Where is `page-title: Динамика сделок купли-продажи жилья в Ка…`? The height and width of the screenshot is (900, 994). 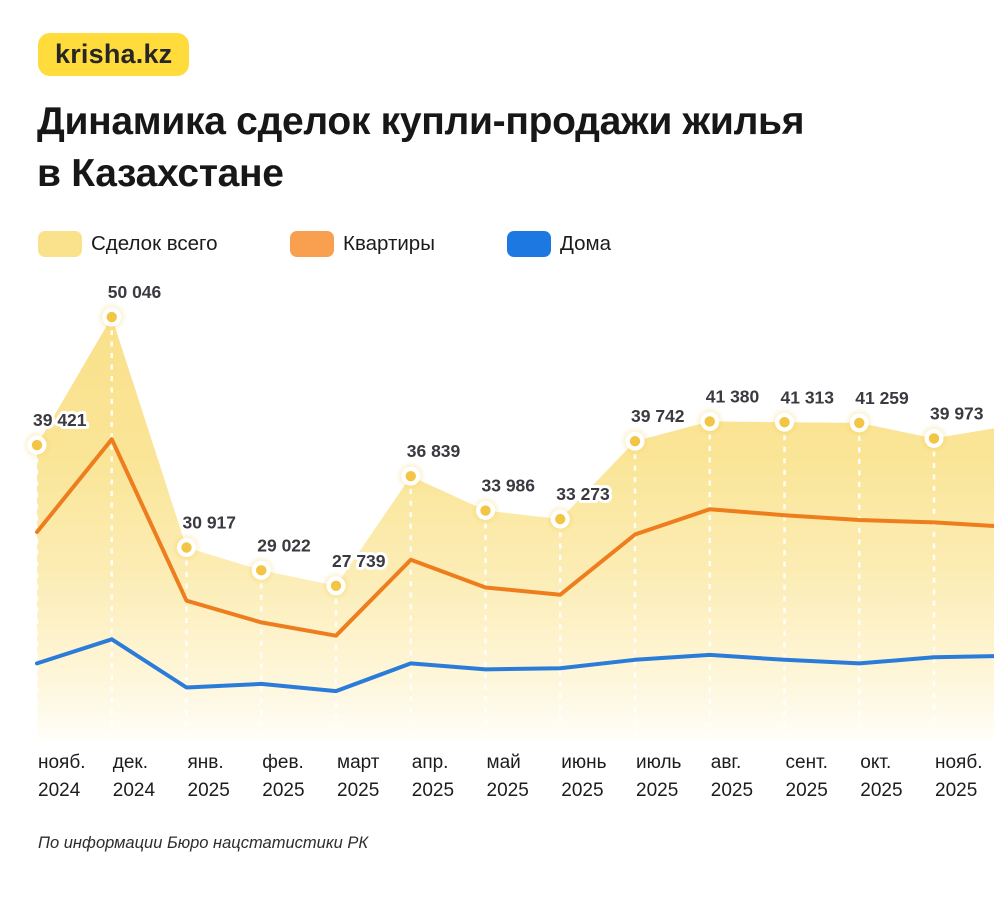 page-title: Динамика сделок купли-продажи жилья в Ка… is located at coordinates (420, 148).